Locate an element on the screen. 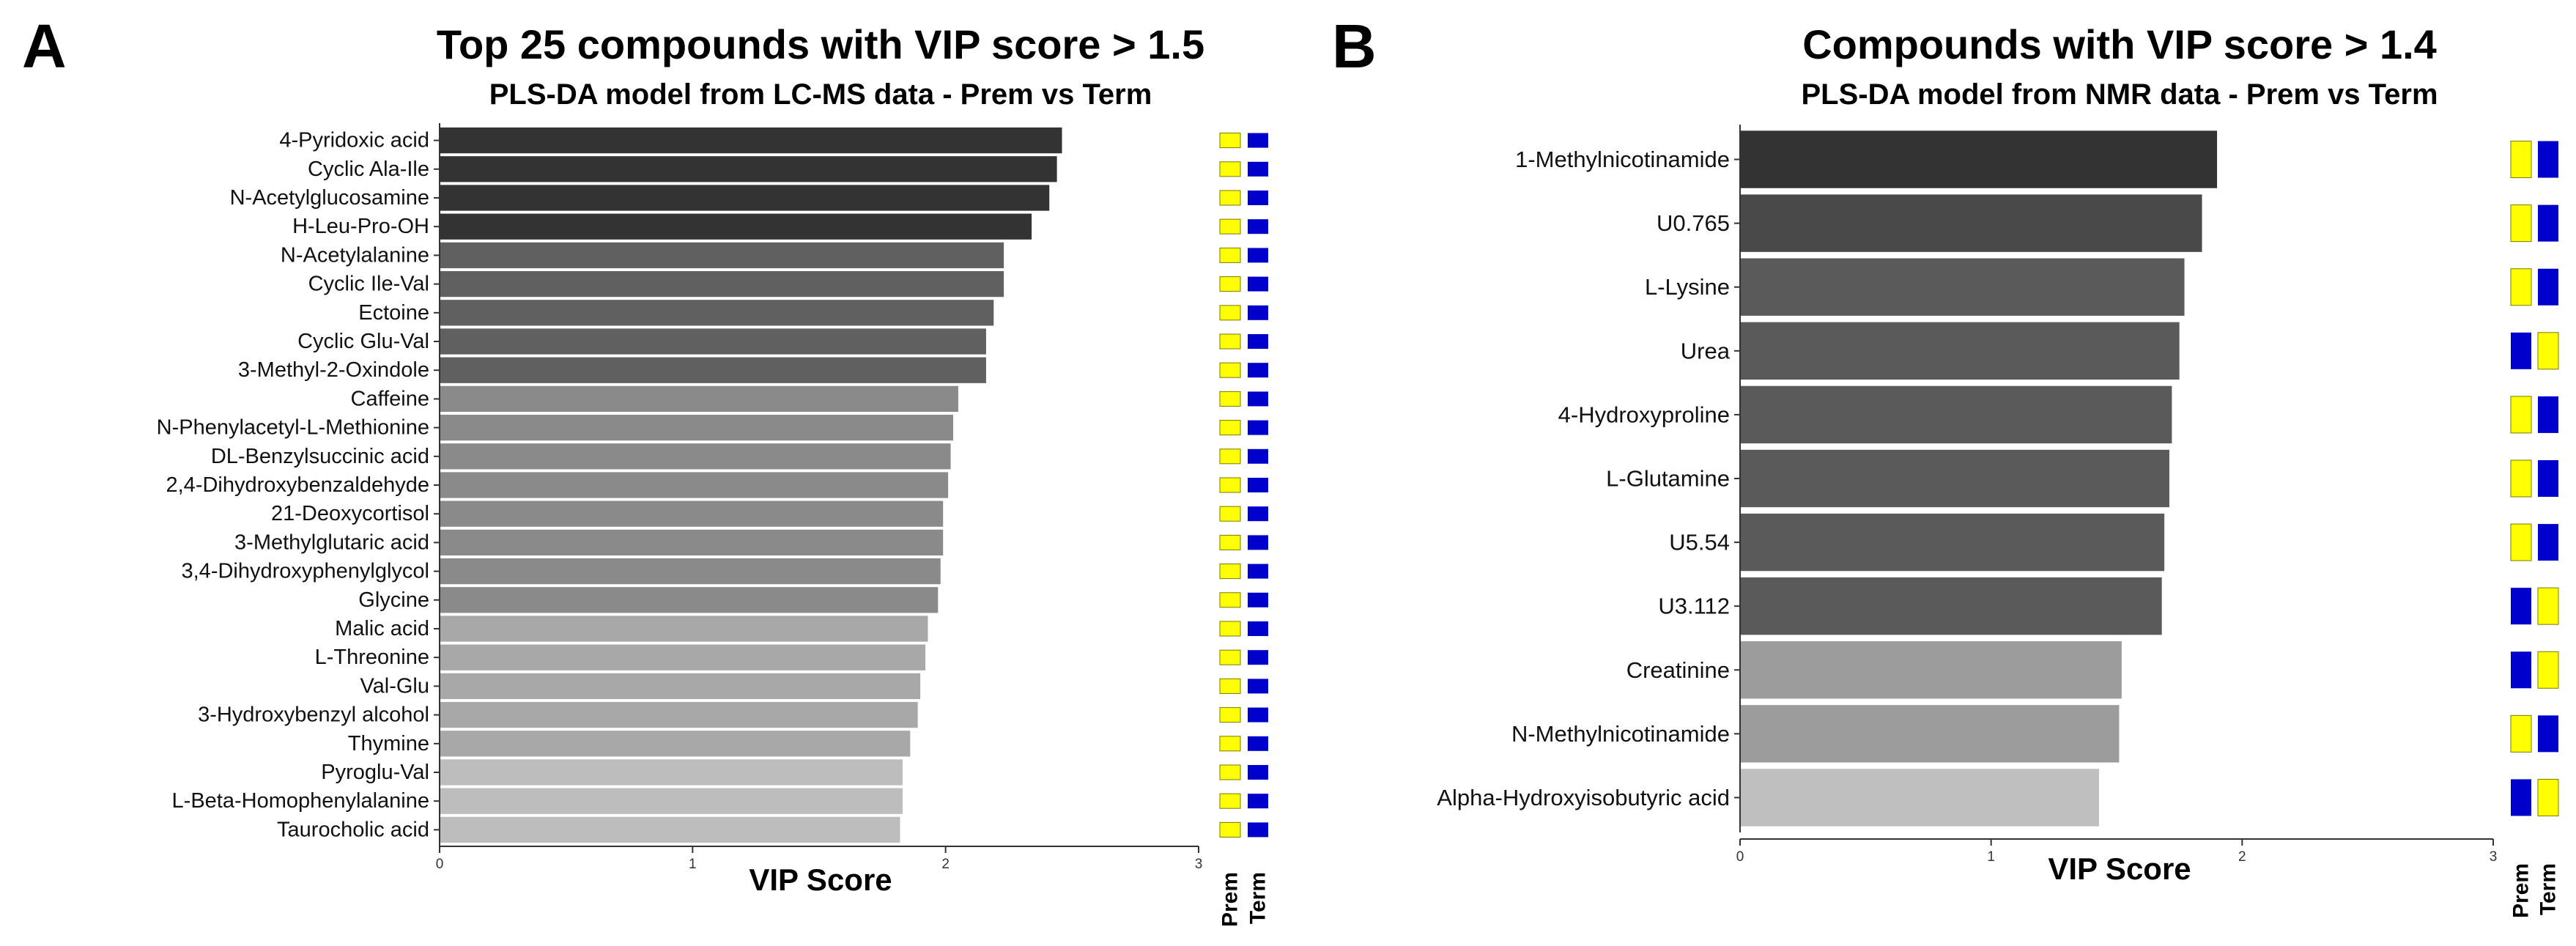  panel-b-title: Compounds with VIP score > 1.4 is located at coordinates (2119, 44).